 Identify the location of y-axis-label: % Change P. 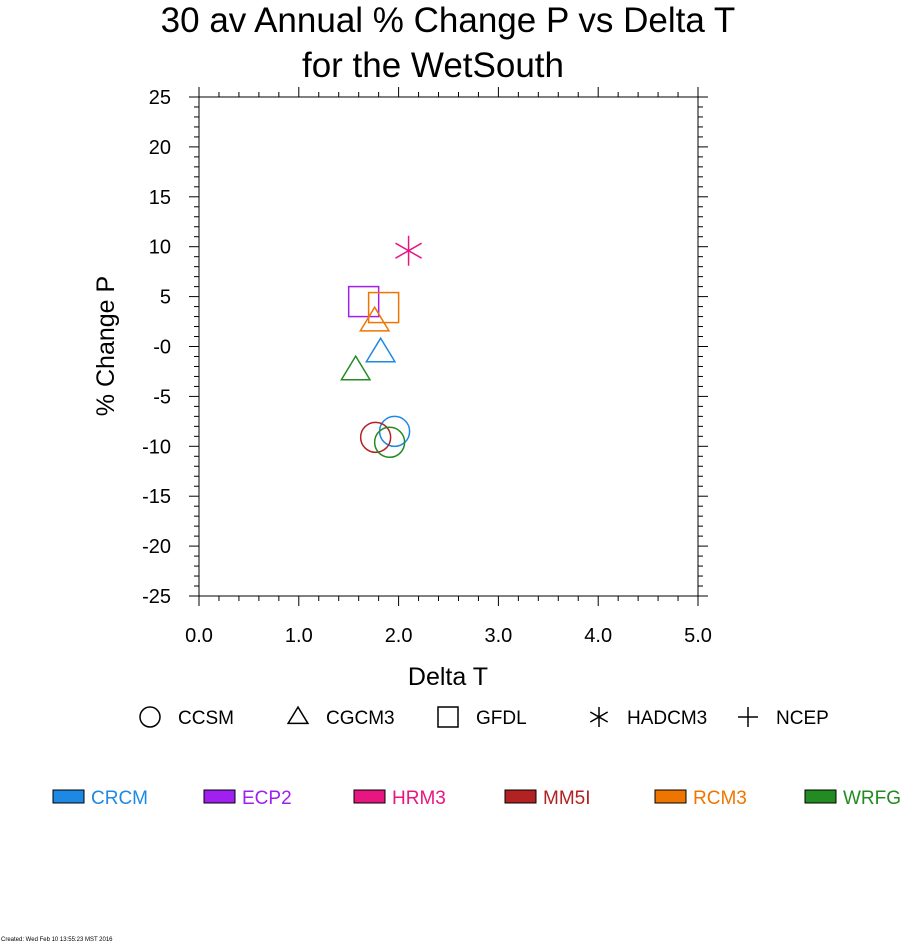
(106, 346).